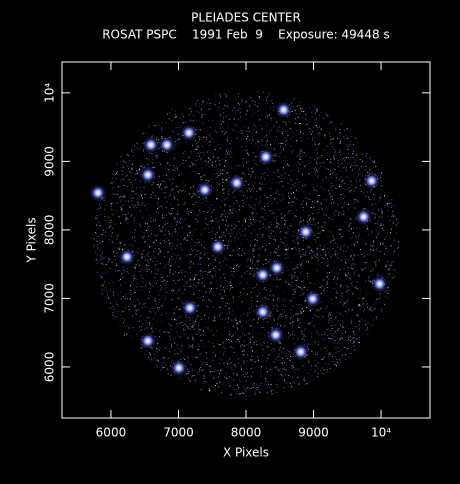 The image size is (460, 484). Describe the element at coordinates (381, 433) in the screenshot. I see `x-tick-label: 10⁴` at that location.